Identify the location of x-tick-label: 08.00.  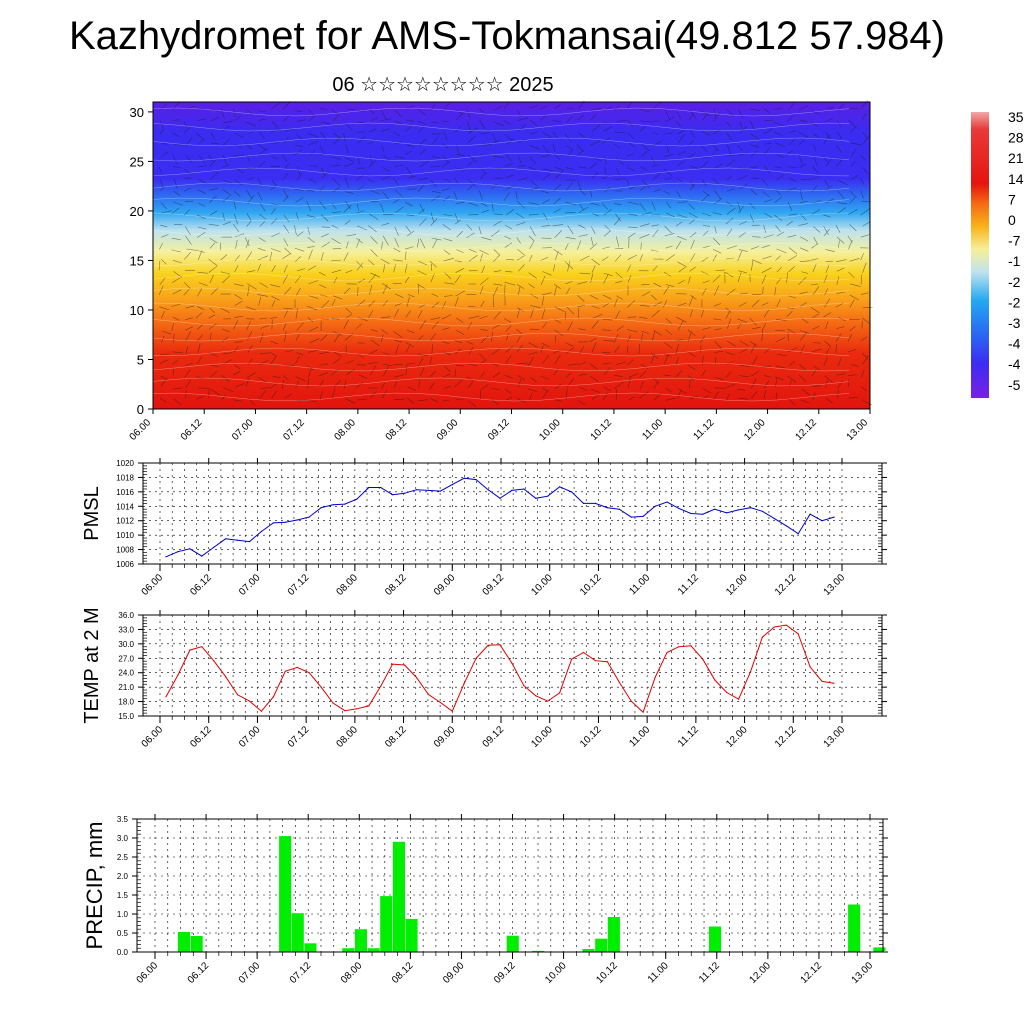
(348, 737).